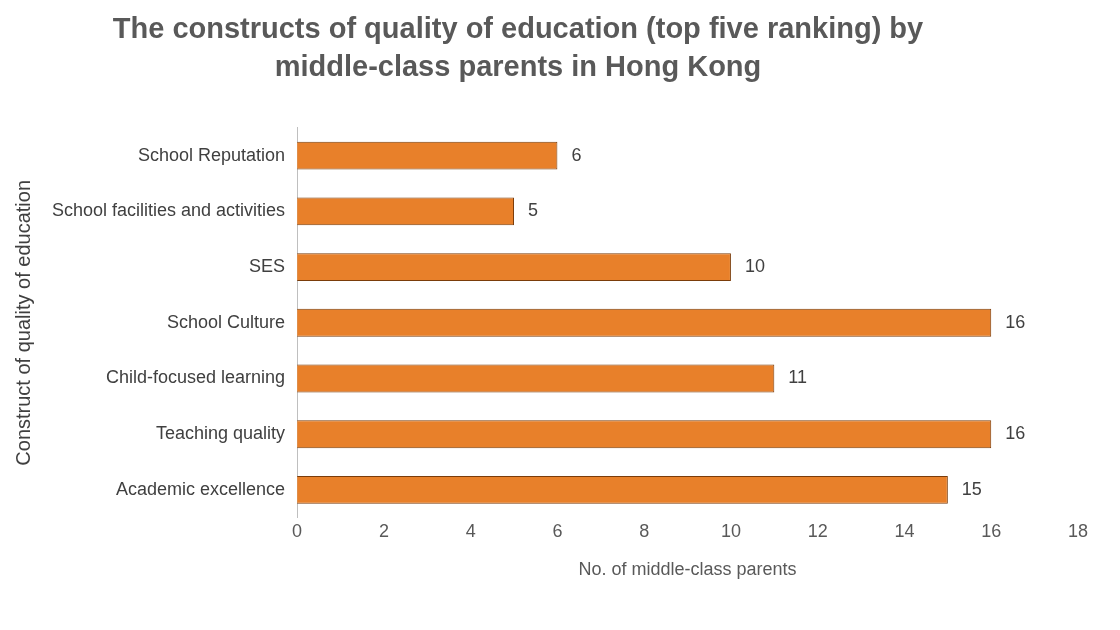 The image size is (1120, 630). What do you see at coordinates (904, 530) in the screenshot?
I see `x-tick-label: 14` at bounding box center [904, 530].